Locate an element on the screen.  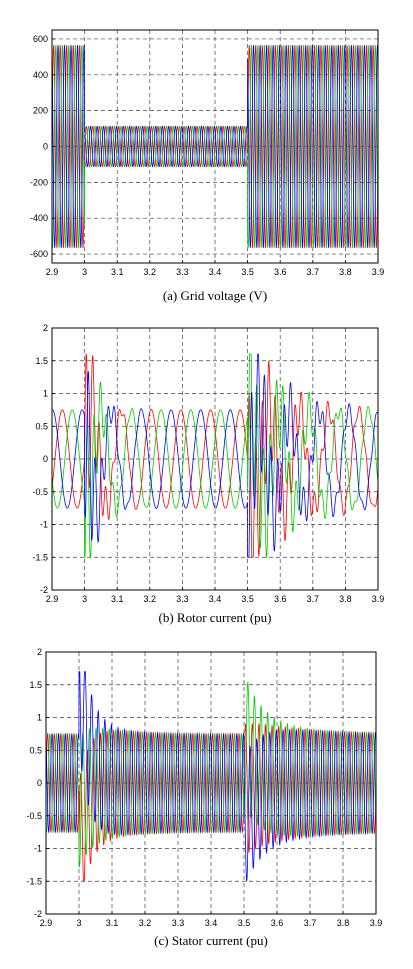
y-tick-label: 400 is located at coordinates (40, 75).